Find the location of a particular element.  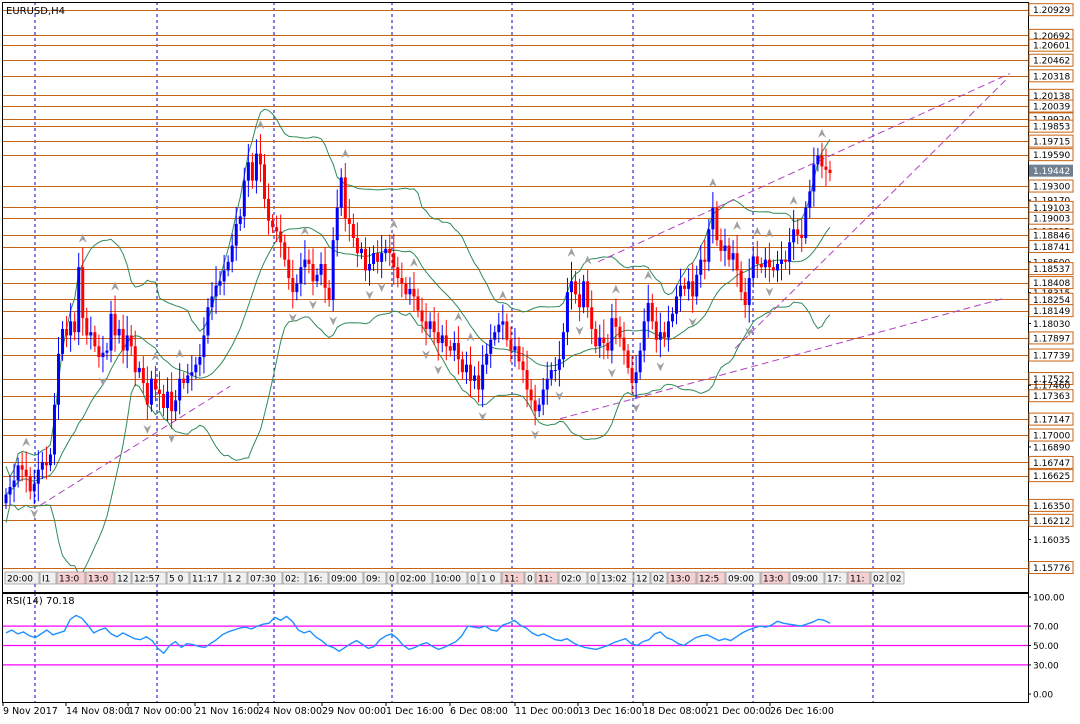

session-time-cell: 11: is located at coordinates (859, 578).